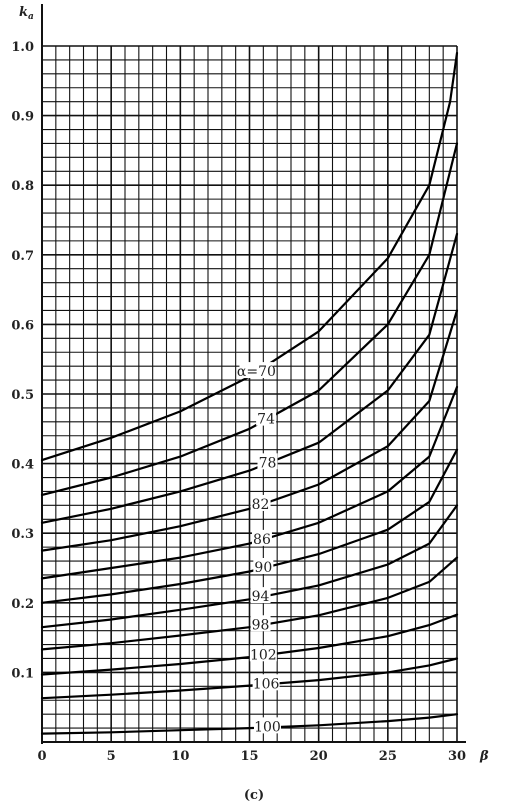  Describe the element at coordinates (22, 534) in the screenshot. I see `y-tick-label: 0.3` at that location.